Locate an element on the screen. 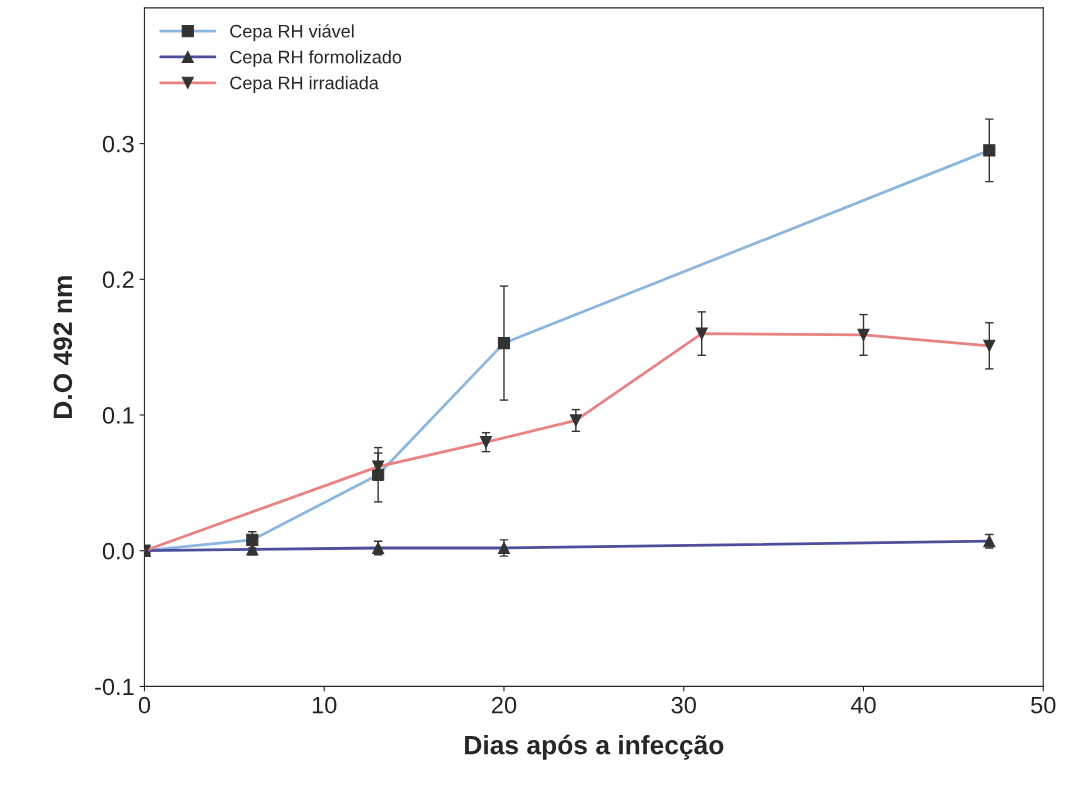 Image resolution: width=1070 pixels, height=789 pixels. y-tick-label: -0.1 is located at coordinates (114, 687).